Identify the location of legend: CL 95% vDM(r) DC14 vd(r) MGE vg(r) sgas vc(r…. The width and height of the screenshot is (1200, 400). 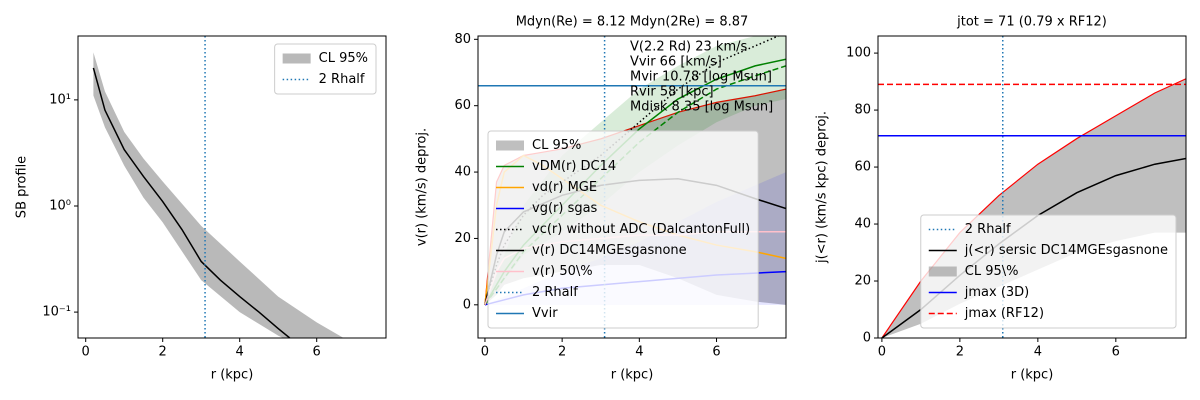
(623, 229).